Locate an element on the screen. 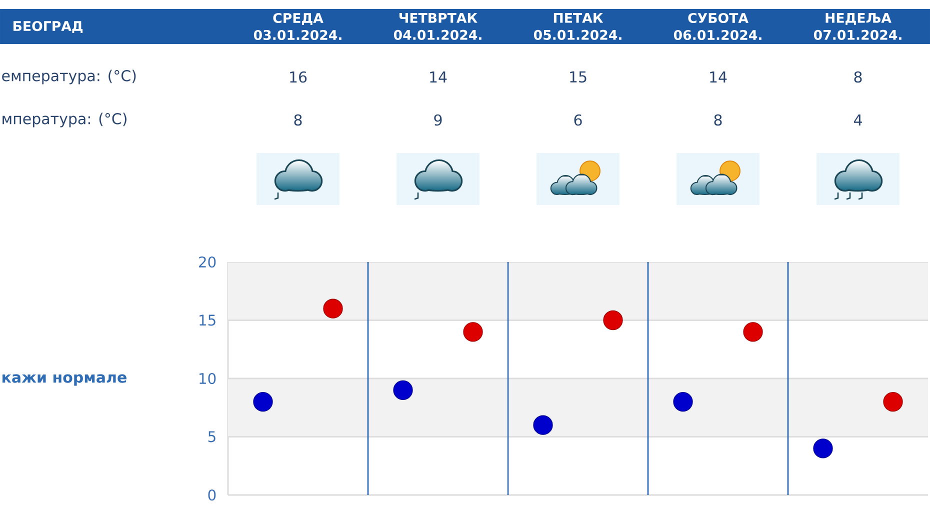  text: БЕОГРАД is located at coordinates (48, 26).